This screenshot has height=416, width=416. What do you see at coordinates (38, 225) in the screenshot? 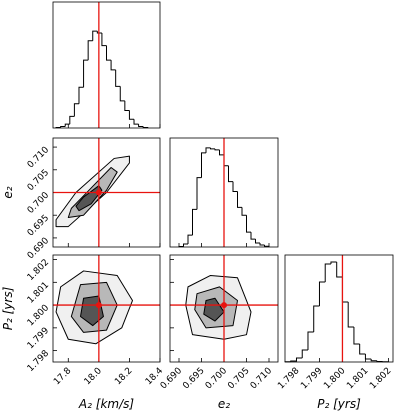
I see `y-tick-label: 0.695` at bounding box center [38, 225].